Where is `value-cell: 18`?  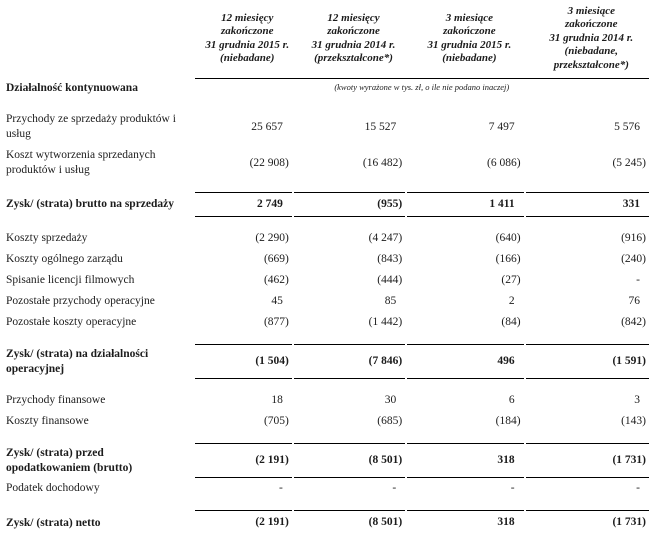 value-cell: 18 is located at coordinates (277, 400).